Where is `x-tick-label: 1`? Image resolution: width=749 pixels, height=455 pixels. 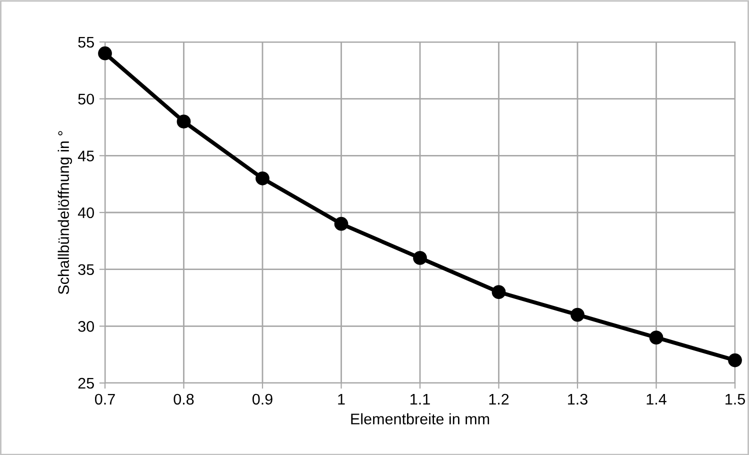
x-tick-label: 1 is located at coordinates (341, 399).